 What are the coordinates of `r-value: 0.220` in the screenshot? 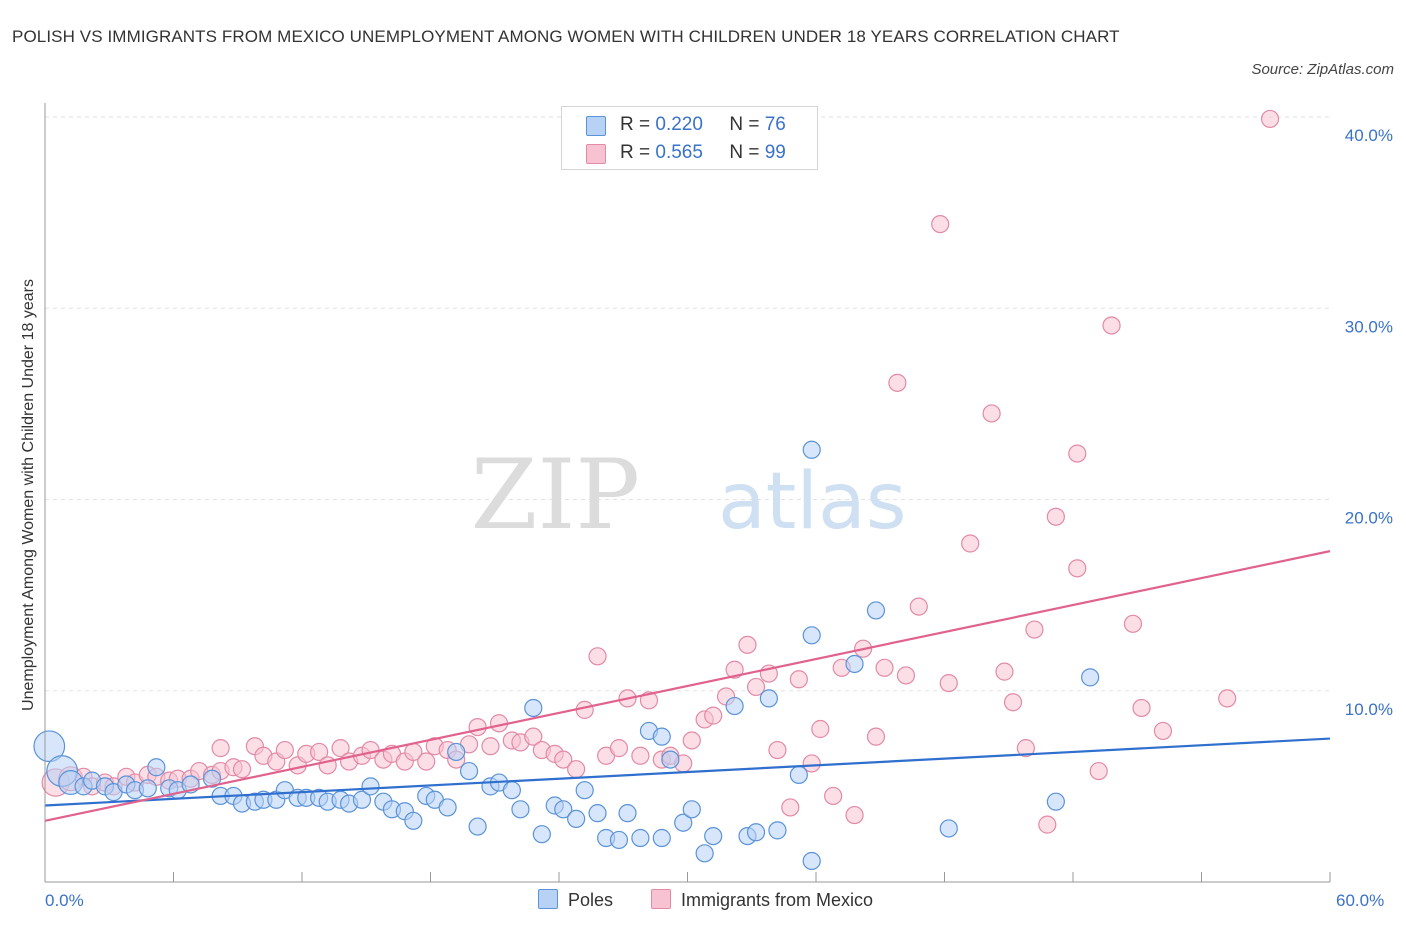 It's located at (679, 124).